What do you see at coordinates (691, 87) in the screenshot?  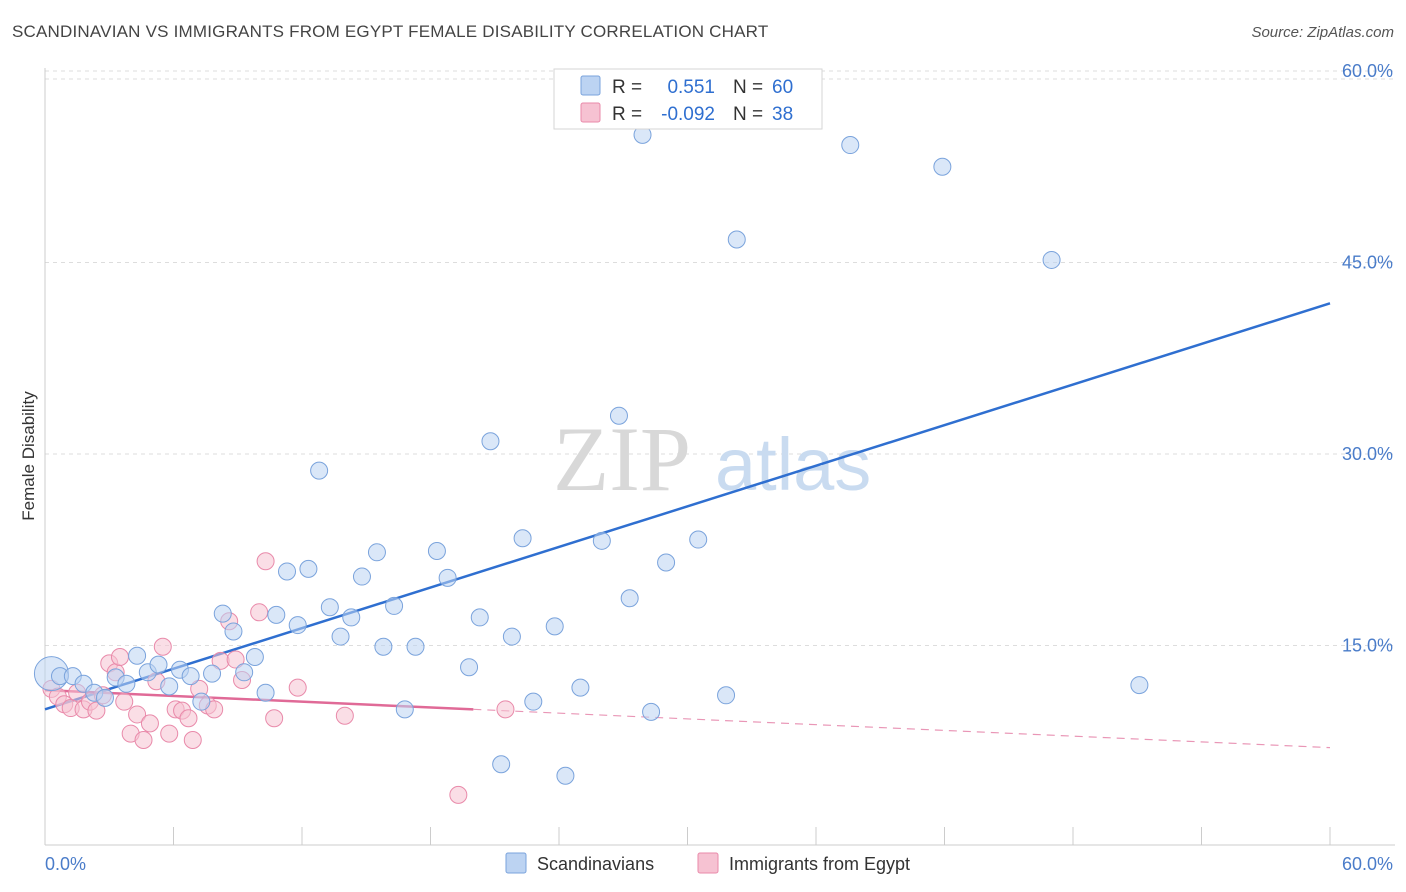 I see `legend-r-value-1: 0.551` at bounding box center [691, 87].